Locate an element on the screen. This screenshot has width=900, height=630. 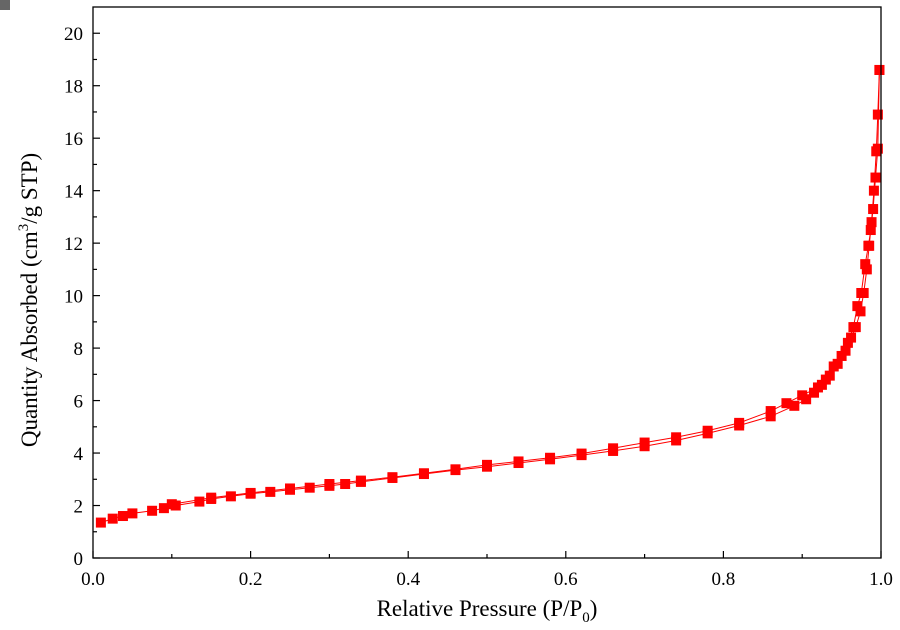
y-tick-label: 4 is located at coordinates (79, 454).